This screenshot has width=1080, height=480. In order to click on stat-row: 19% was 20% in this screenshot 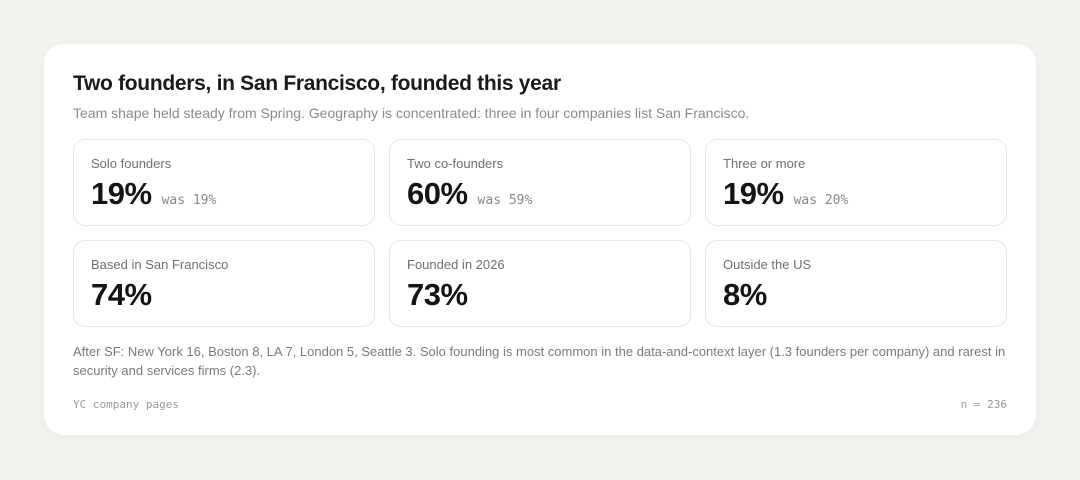, I will do `click(856, 194)`.